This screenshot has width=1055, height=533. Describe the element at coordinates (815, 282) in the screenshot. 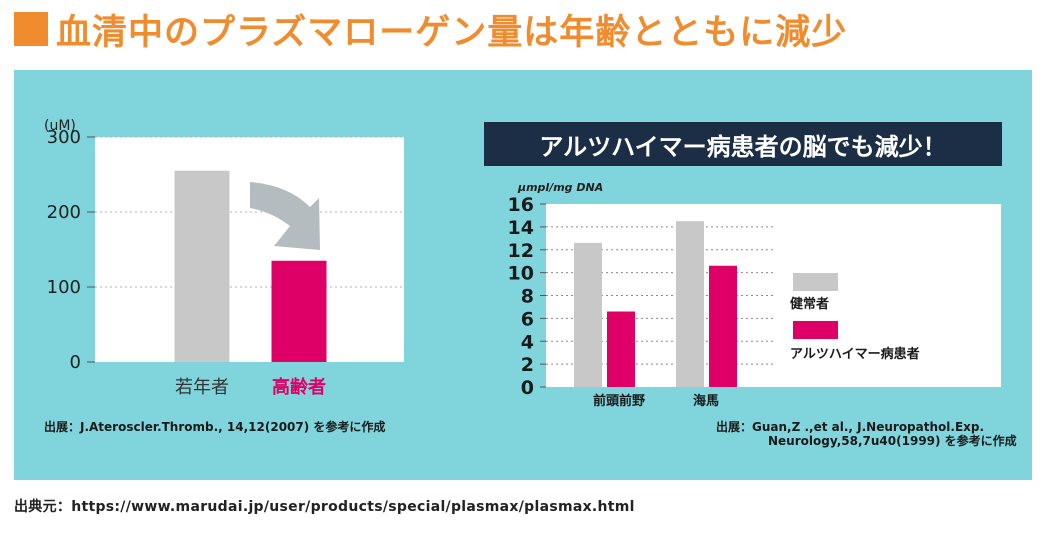

I see `legend-swatch-healthy` at that location.